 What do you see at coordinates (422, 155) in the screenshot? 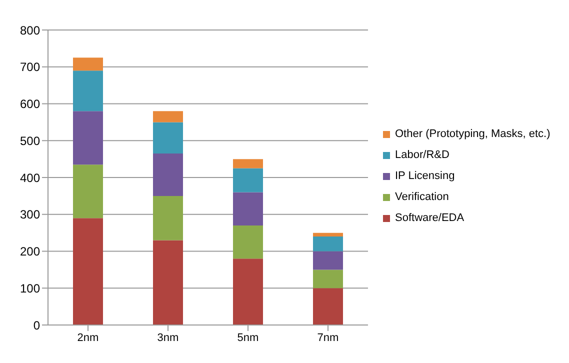
I see `legend-label: Labor/R&D` at bounding box center [422, 155].